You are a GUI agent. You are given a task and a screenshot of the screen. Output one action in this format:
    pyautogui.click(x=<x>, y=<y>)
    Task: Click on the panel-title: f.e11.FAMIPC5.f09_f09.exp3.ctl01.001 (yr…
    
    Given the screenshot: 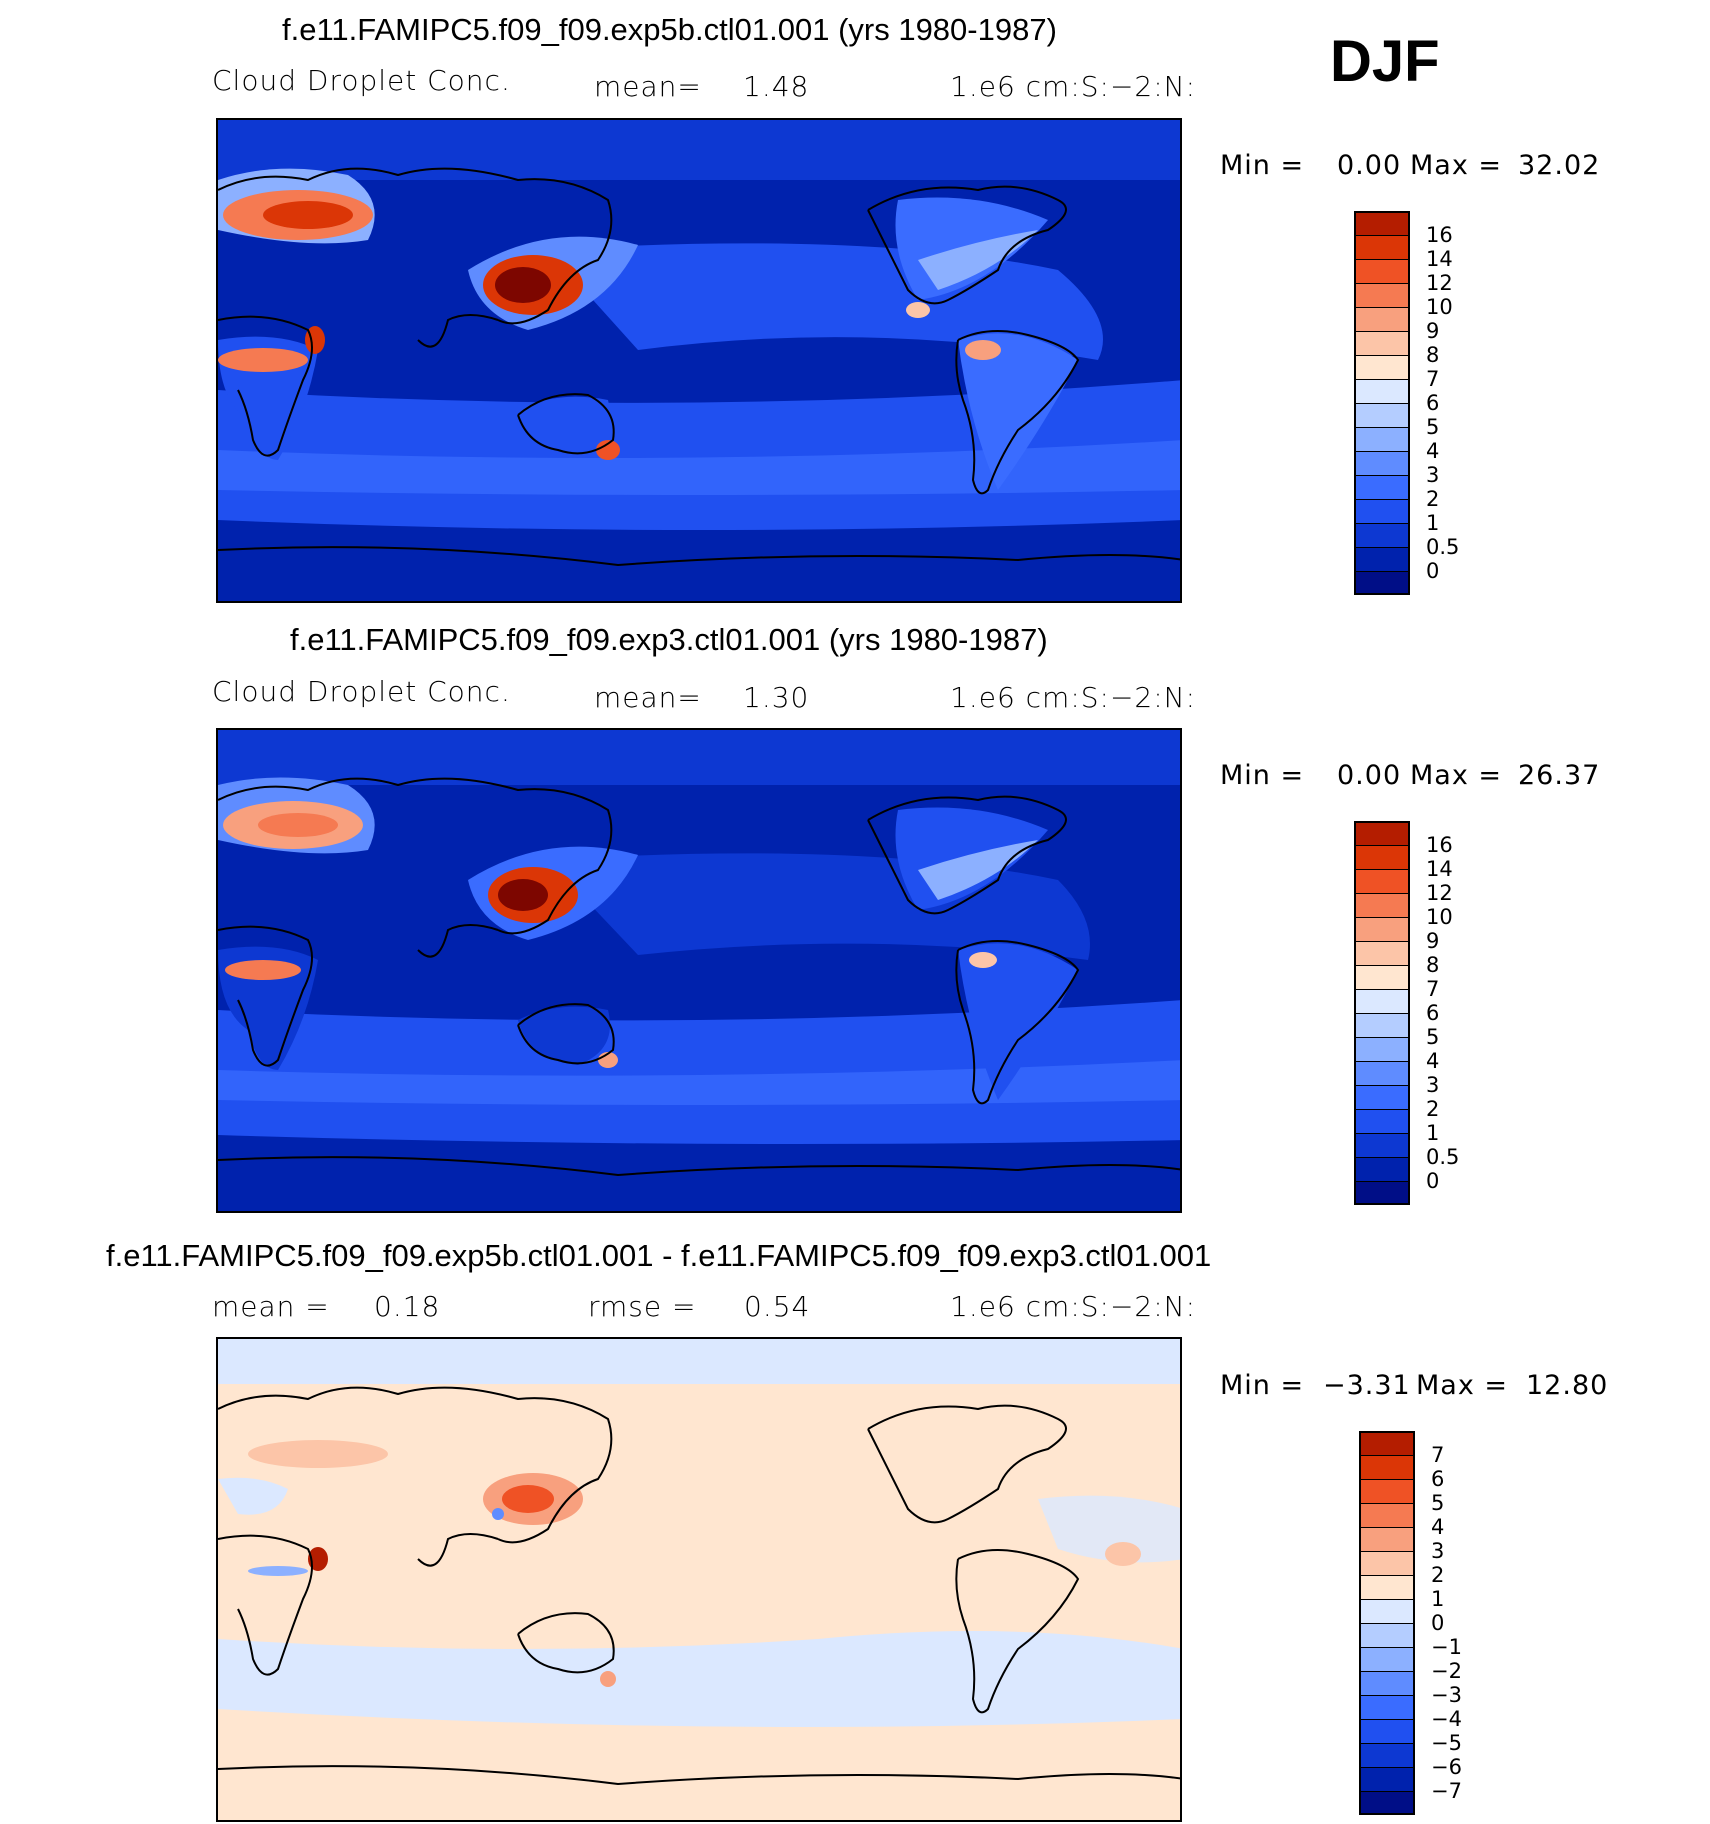 What is the action you would take?
    pyautogui.click(x=669, y=639)
    